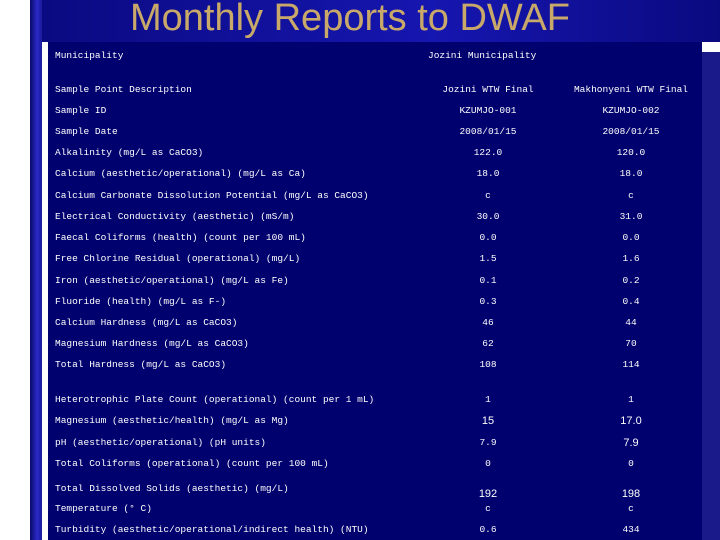 The image size is (720, 540). I want to click on table-row: Total Hardness (mg/L as CaCO3) 108 114, so click(375, 364).